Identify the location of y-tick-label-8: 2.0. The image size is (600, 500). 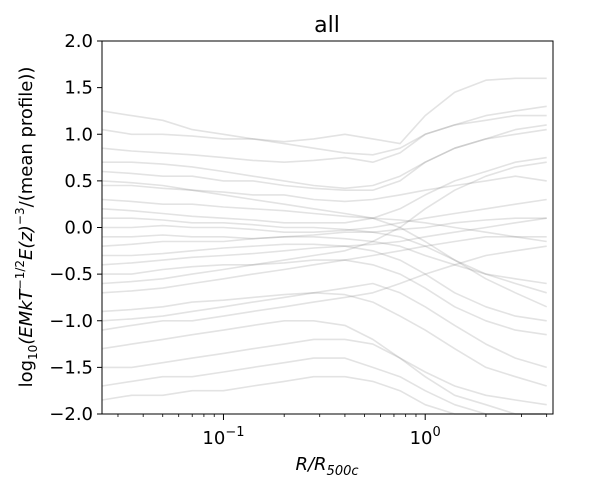
(78, 41).